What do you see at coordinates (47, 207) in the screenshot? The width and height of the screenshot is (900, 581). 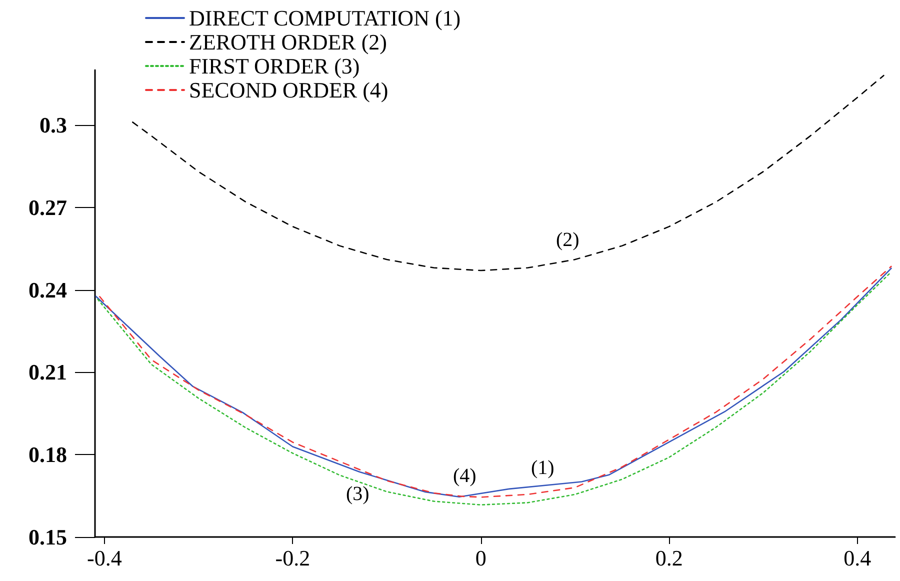 I see `y-tick-label: 0.27` at bounding box center [47, 207].